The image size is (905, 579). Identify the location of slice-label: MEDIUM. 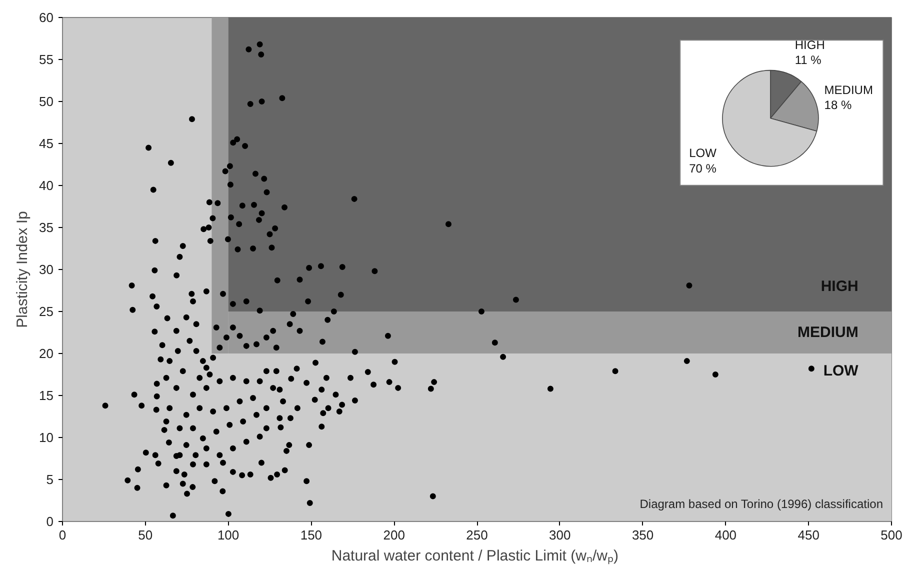
(848, 89).